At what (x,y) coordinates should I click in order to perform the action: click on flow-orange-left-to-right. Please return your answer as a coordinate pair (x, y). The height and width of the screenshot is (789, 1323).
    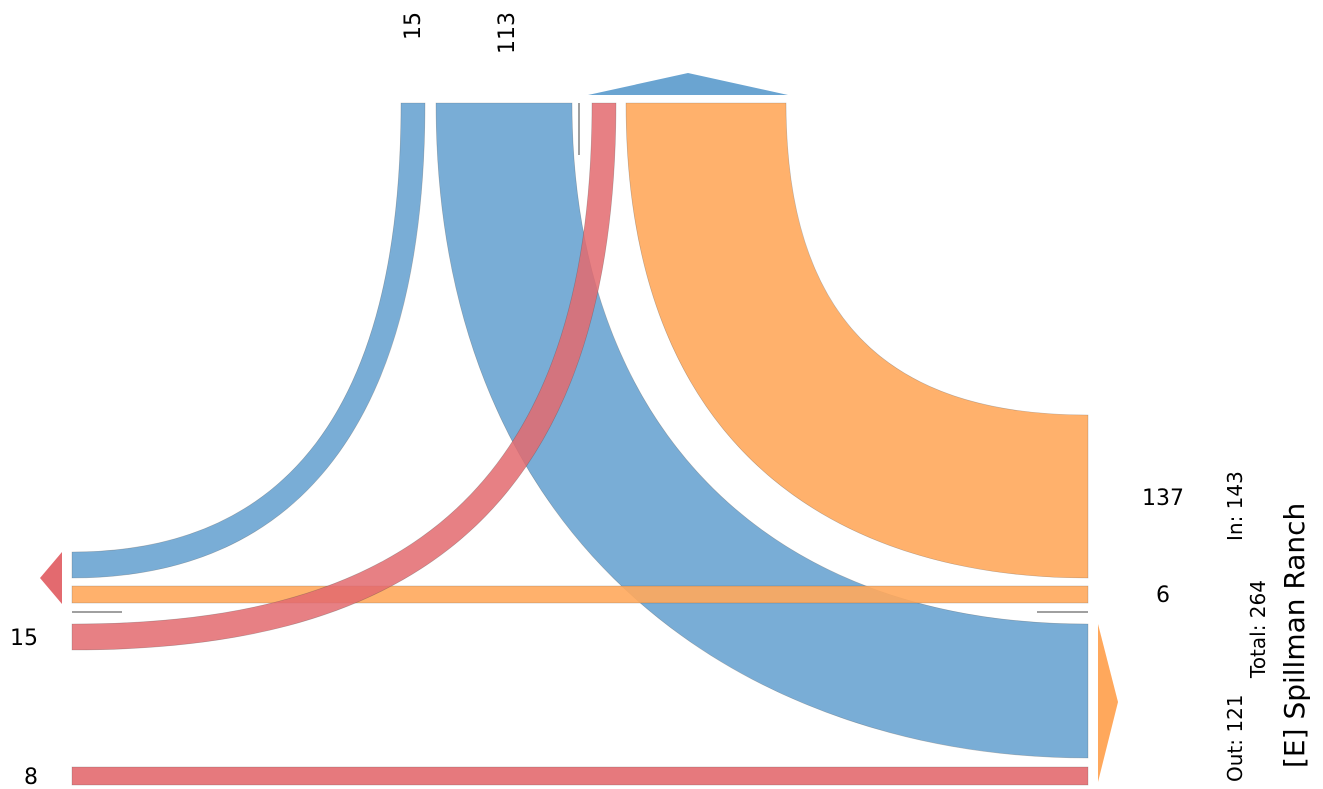
    Looking at the image, I should click on (580, 594).